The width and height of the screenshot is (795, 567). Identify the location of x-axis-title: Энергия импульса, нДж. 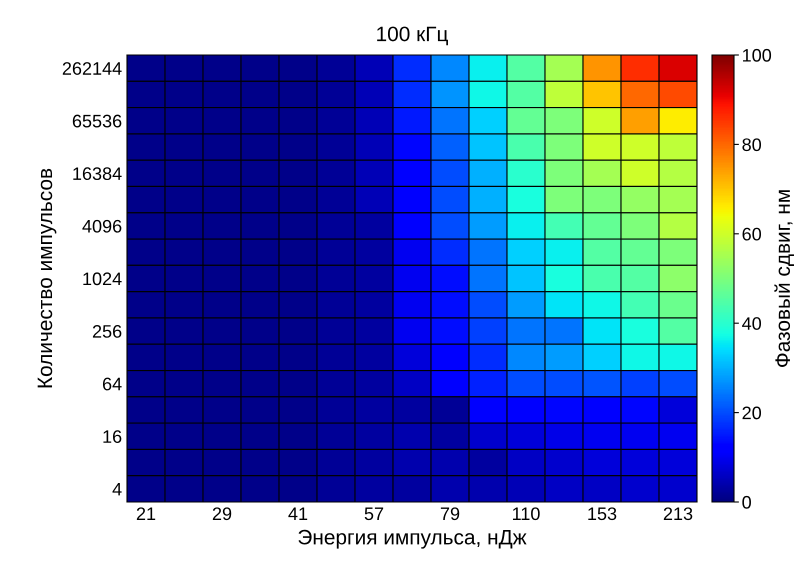
(412, 539).